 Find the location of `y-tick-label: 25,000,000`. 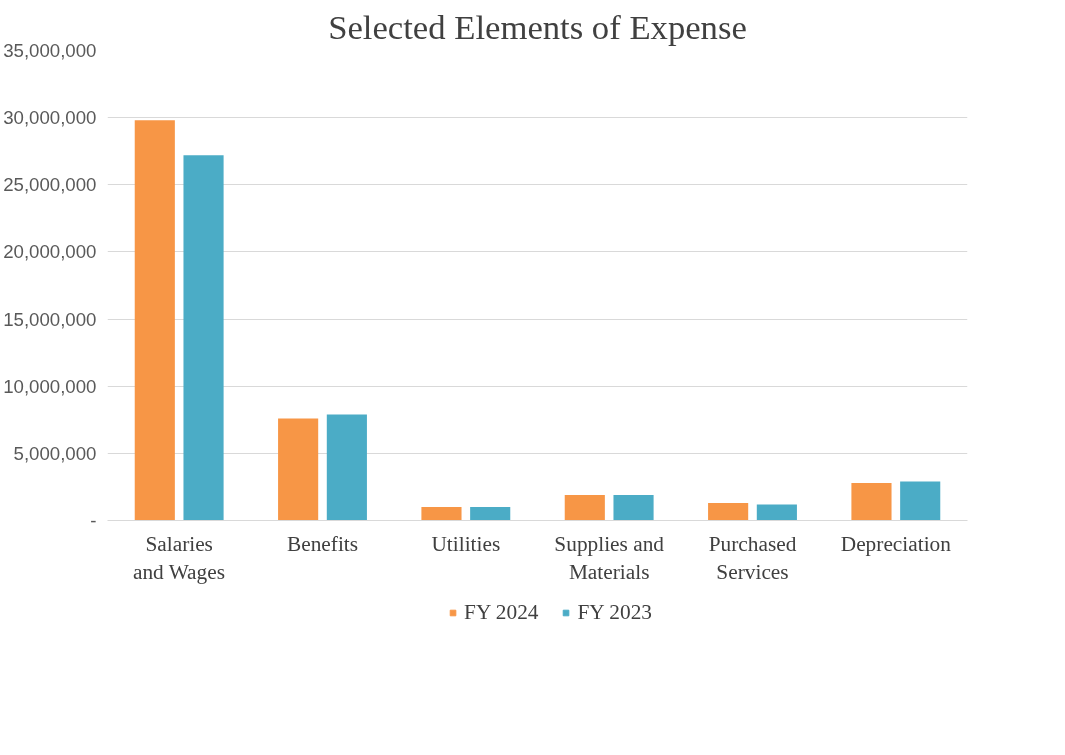

y-tick-label: 25,000,000 is located at coordinates (50, 185).